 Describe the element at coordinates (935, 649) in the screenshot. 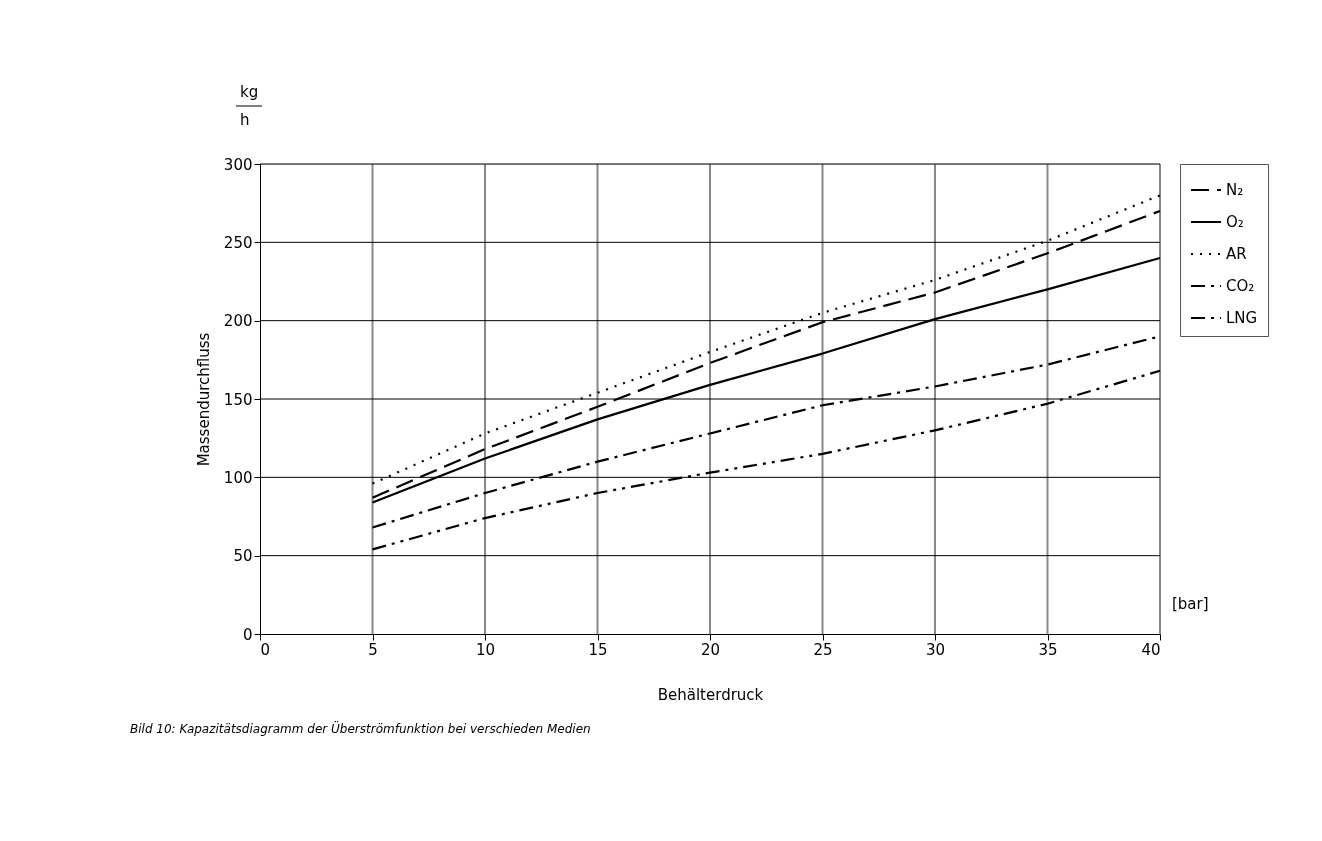

I see `x-tick-label: 30` at that location.